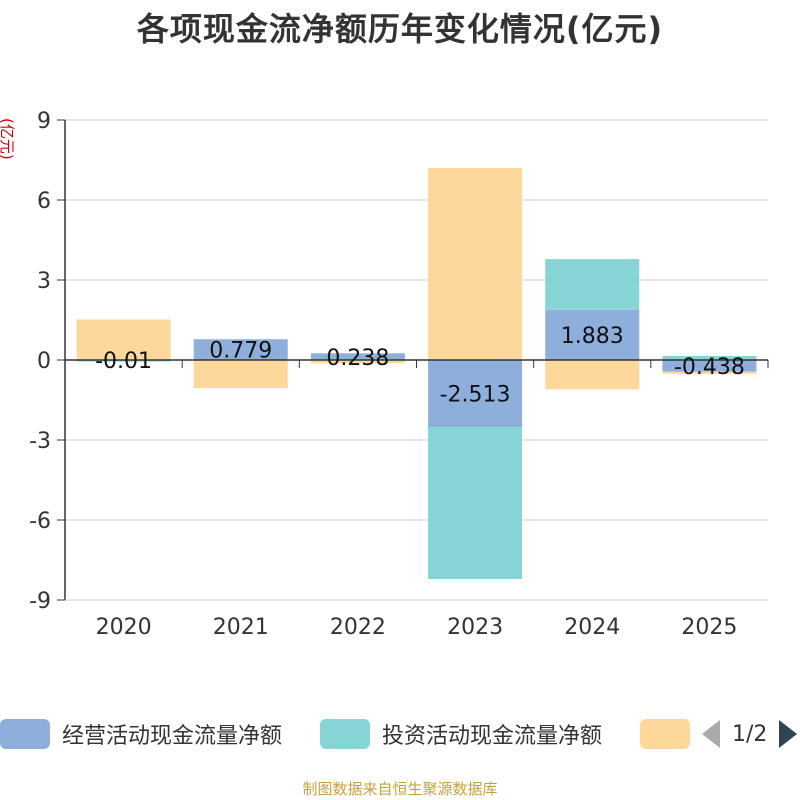 This screenshot has height=800, width=800. What do you see at coordinates (44, 281) in the screenshot?
I see `y-tick-label: 3` at bounding box center [44, 281].